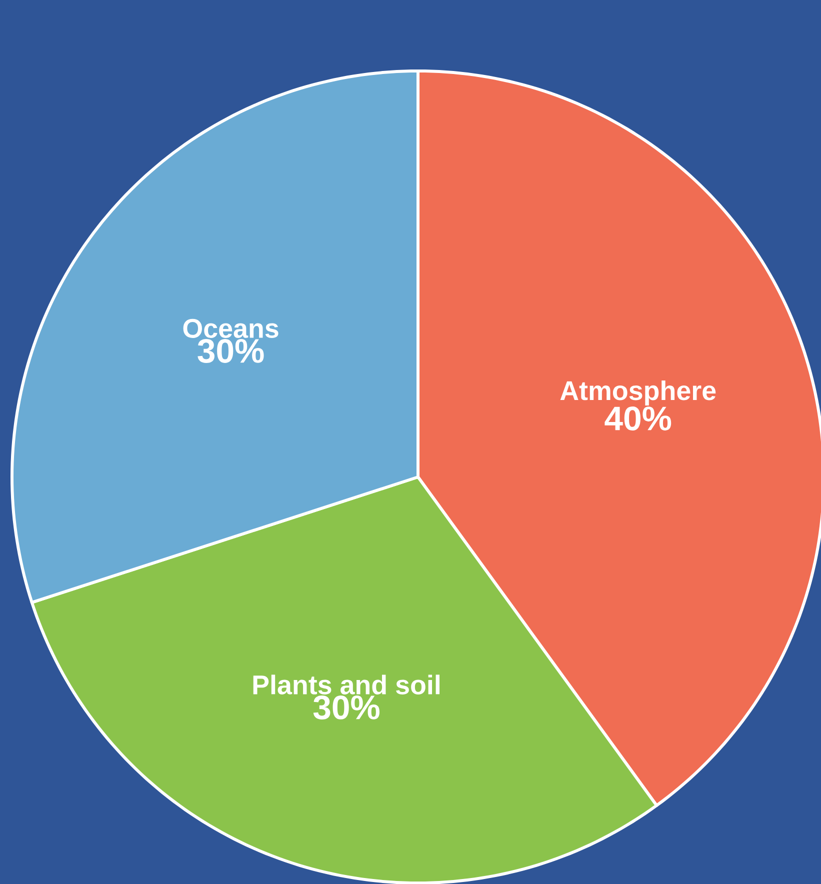 The image size is (821, 884). What do you see at coordinates (230, 328) in the screenshot?
I see `slice-label: Oceans` at bounding box center [230, 328].